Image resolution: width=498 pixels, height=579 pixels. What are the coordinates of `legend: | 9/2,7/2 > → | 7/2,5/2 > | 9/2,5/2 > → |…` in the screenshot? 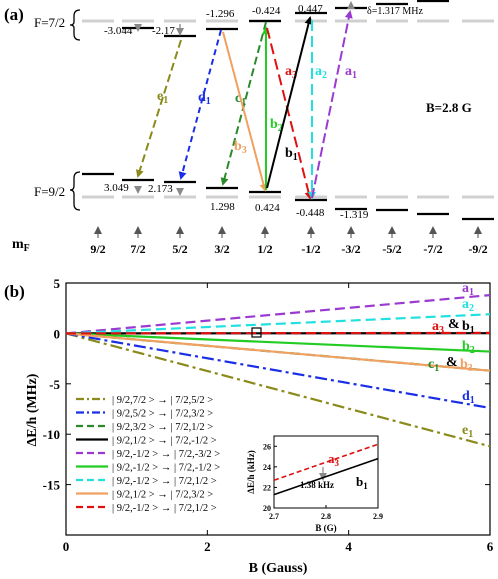 It's located at (148, 454).